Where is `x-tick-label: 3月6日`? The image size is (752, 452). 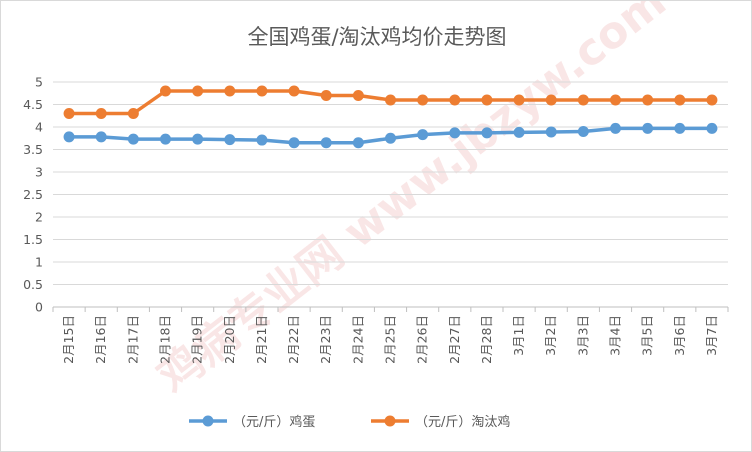
x-tick-label: 3月6日 is located at coordinates (679, 335).